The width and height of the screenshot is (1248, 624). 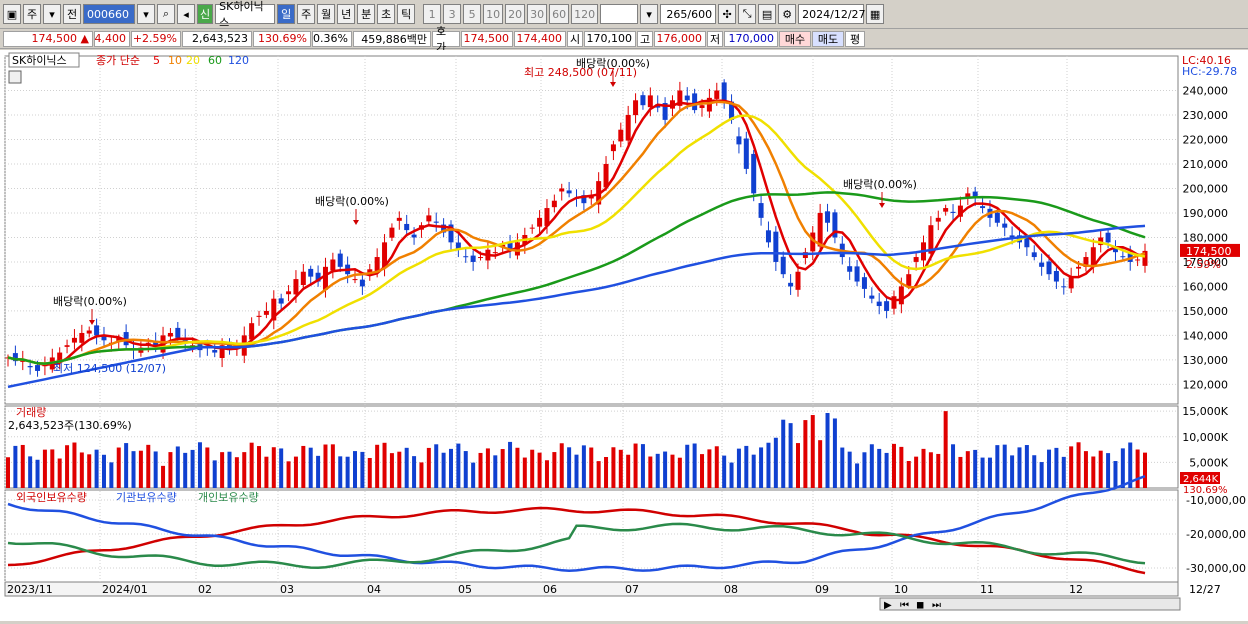 What do you see at coordinates (875, 14) in the screenshot?
I see `calendar-icon: ▦` at bounding box center [875, 14].